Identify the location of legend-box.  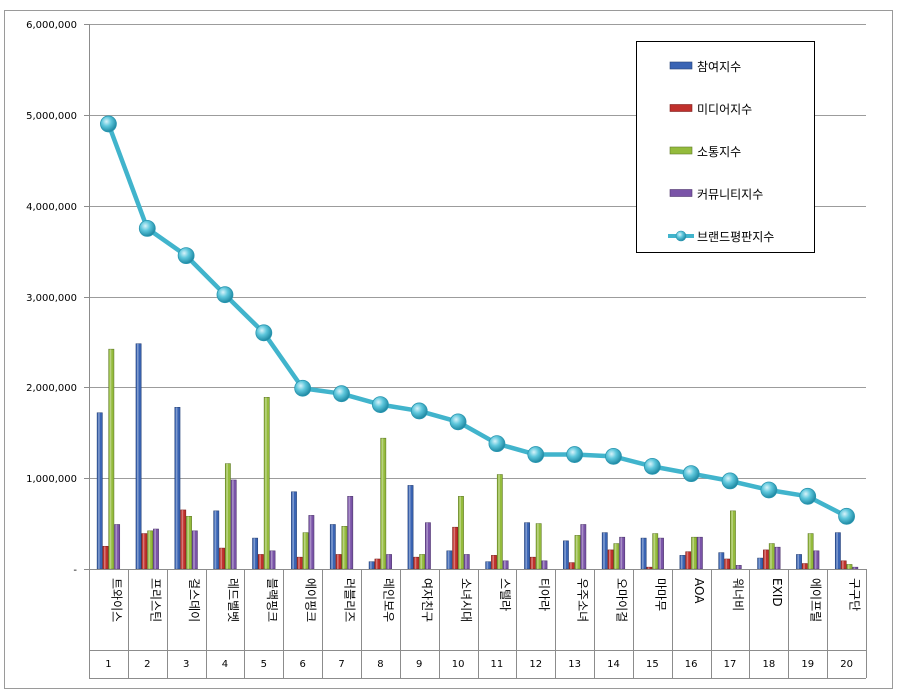
(725, 147).